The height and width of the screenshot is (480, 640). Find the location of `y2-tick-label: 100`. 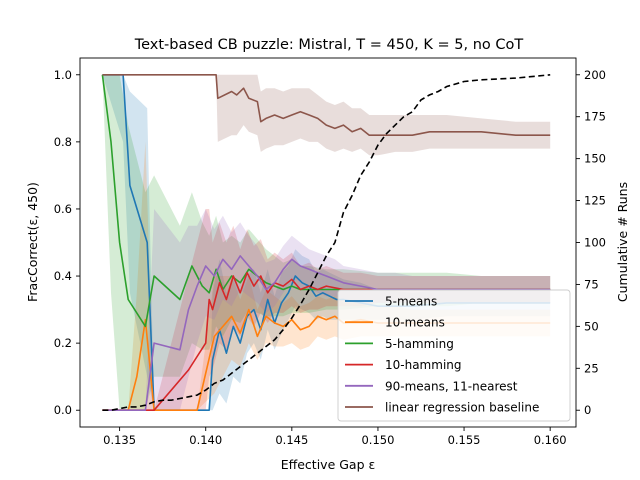

y2-tick-label: 100 is located at coordinates (595, 243).